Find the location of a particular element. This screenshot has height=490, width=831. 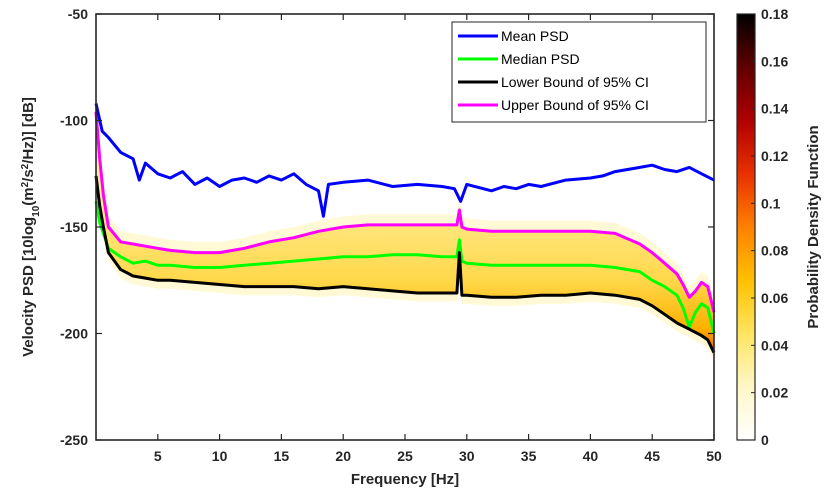

y-tick-label: -100 is located at coordinates (74, 121).